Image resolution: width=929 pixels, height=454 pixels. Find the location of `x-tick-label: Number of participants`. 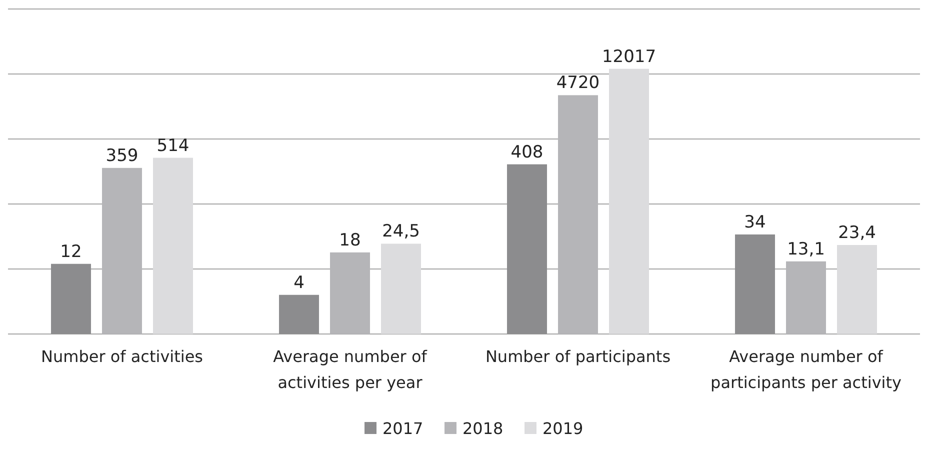

x-tick-label: Number of participants is located at coordinates (578, 356).